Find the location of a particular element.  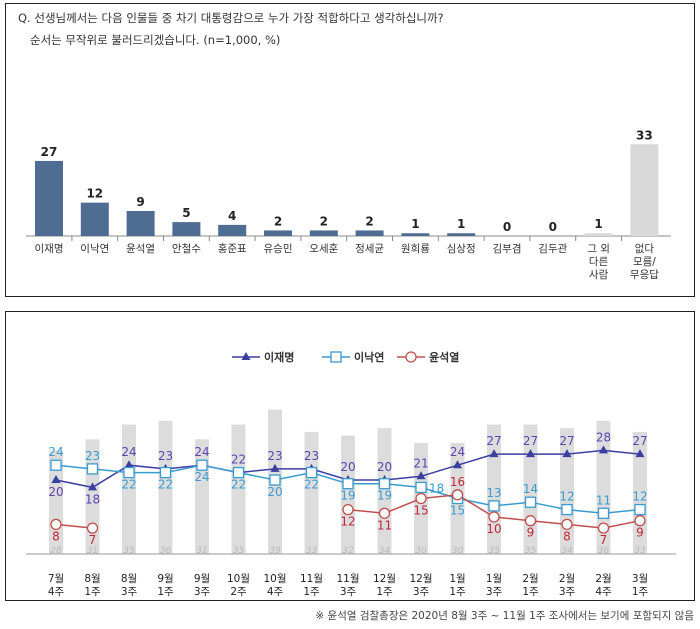

data-label: 20 is located at coordinates (274, 492).